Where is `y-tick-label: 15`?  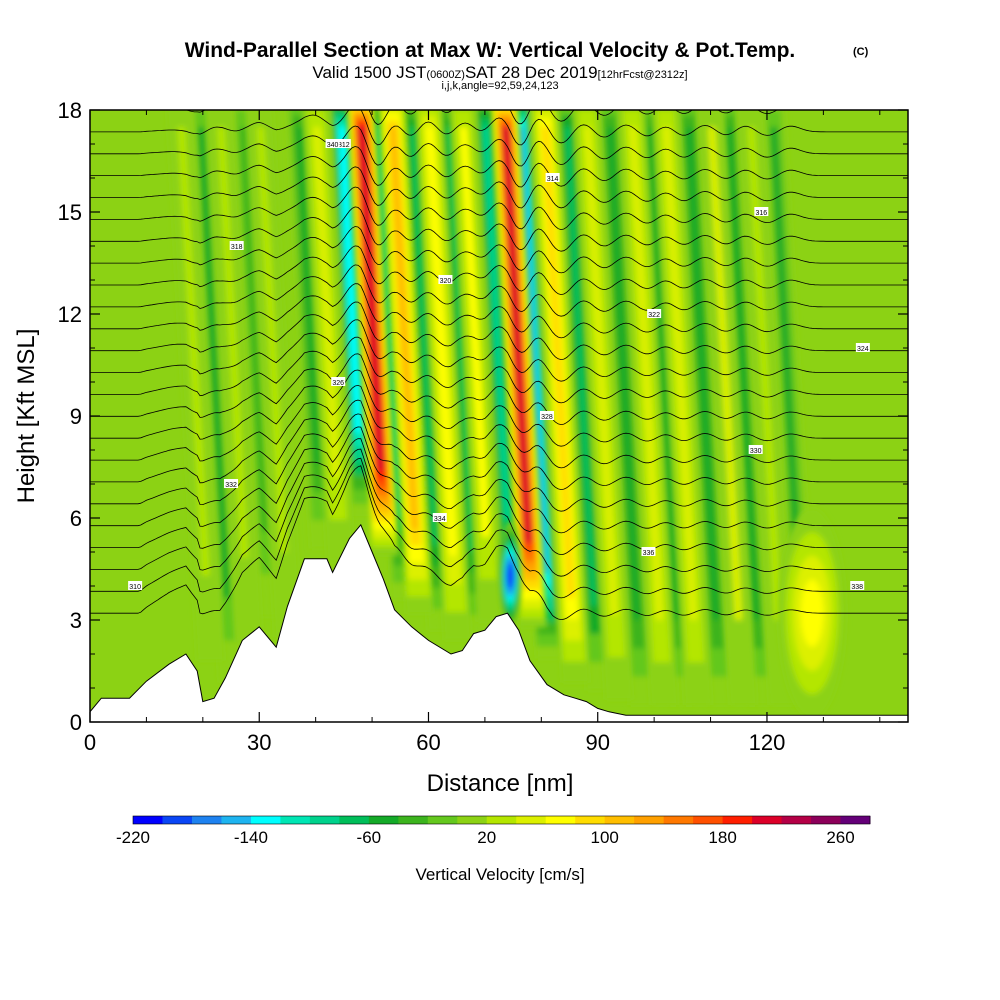
y-tick-label: 15 is located at coordinates (70, 212).